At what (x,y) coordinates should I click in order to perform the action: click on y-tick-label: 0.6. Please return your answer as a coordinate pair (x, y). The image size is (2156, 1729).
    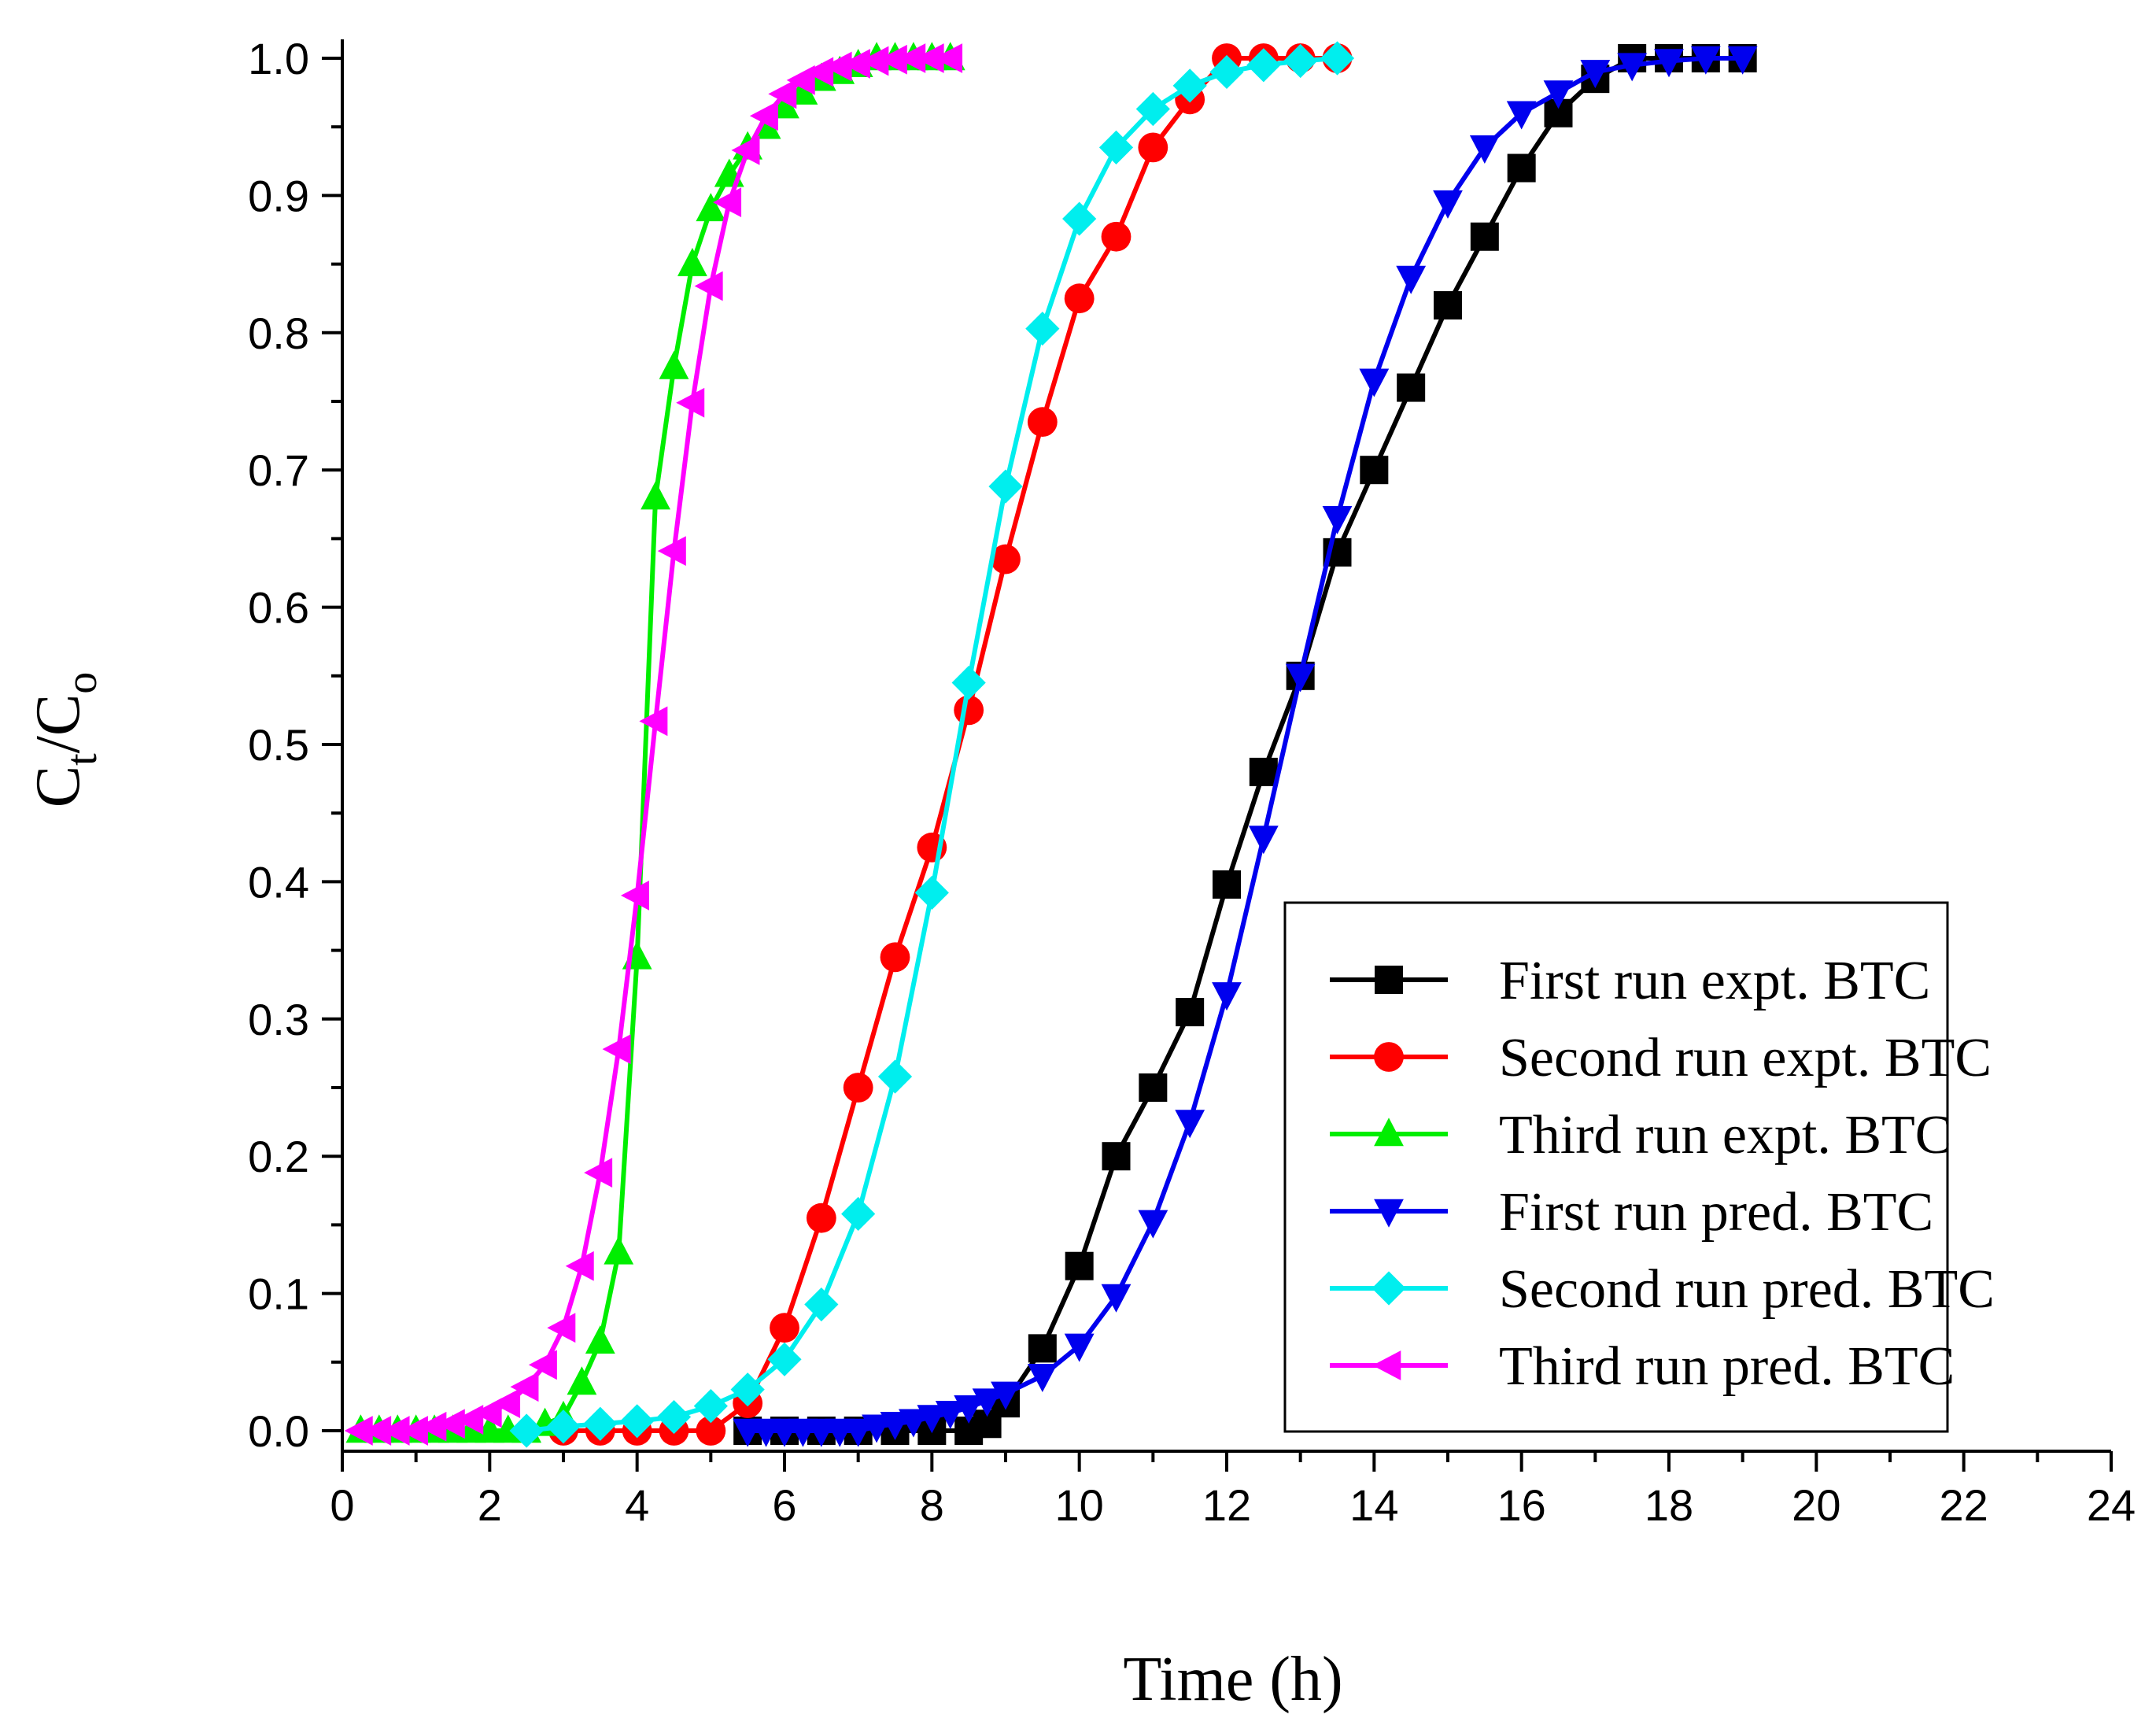
    Looking at the image, I should click on (278, 608).